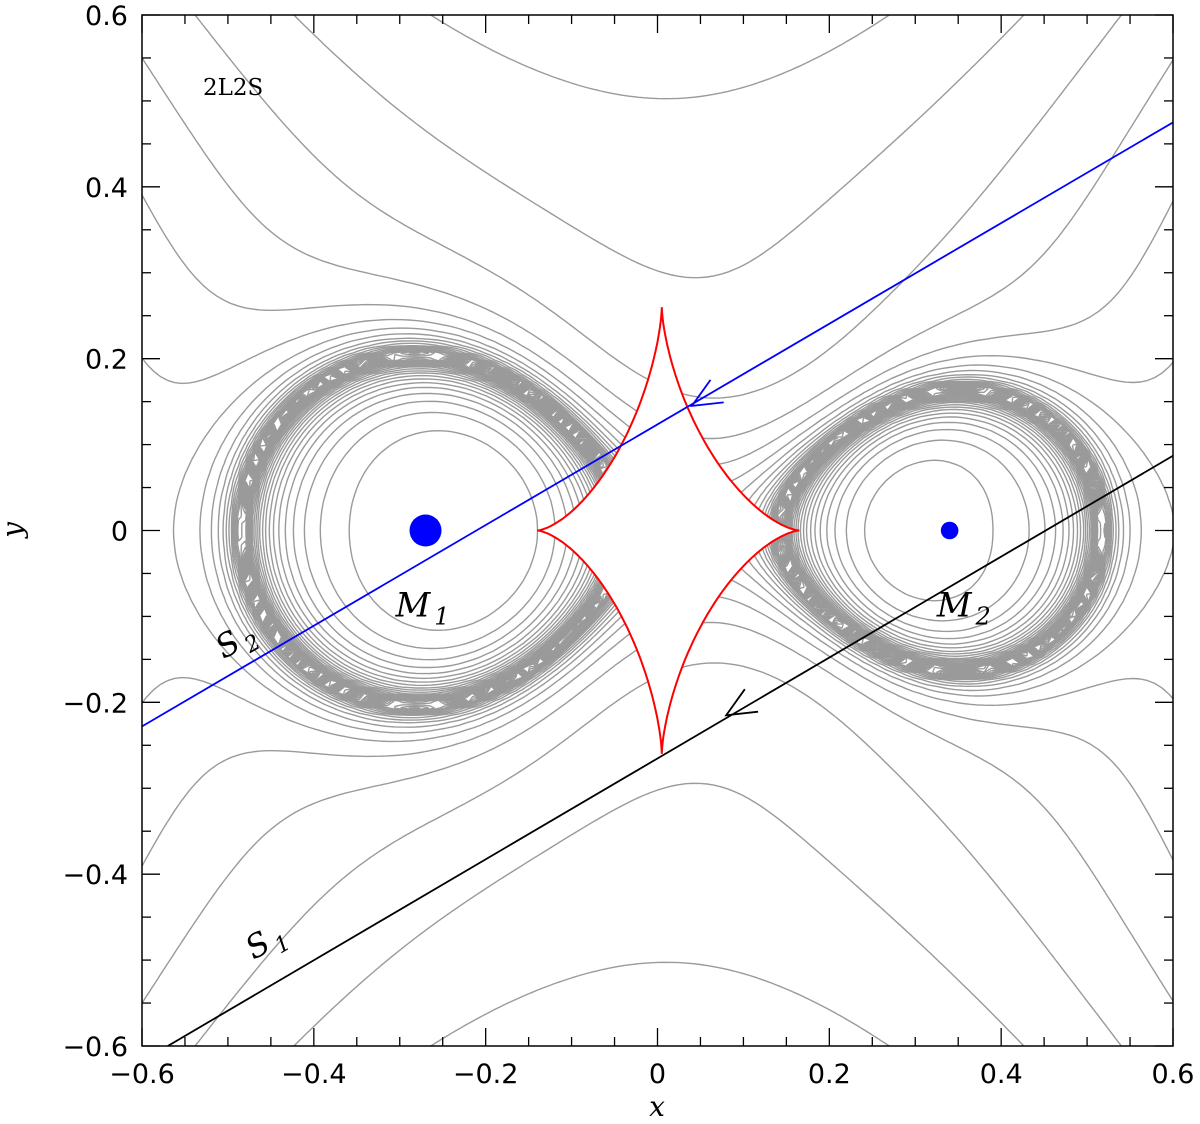  What do you see at coordinates (267, 943) in the screenshot?
I see `source-track-1-label: S1` at bounding box center [267, 943].